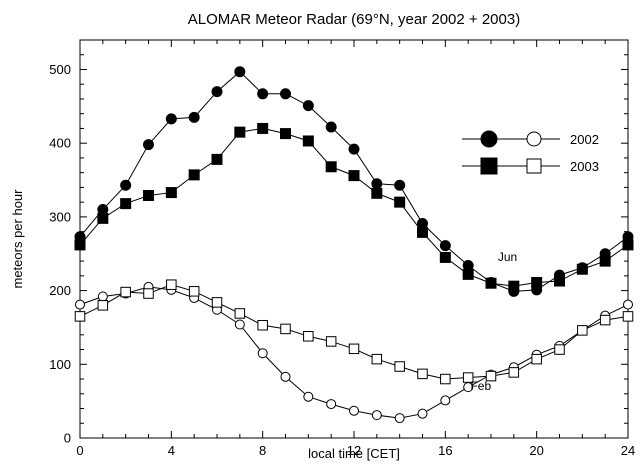  What do you see at coordinates (79, 450) in the screenshot?
I see `x-tick-label: 0` at bounding box center [79, 450].